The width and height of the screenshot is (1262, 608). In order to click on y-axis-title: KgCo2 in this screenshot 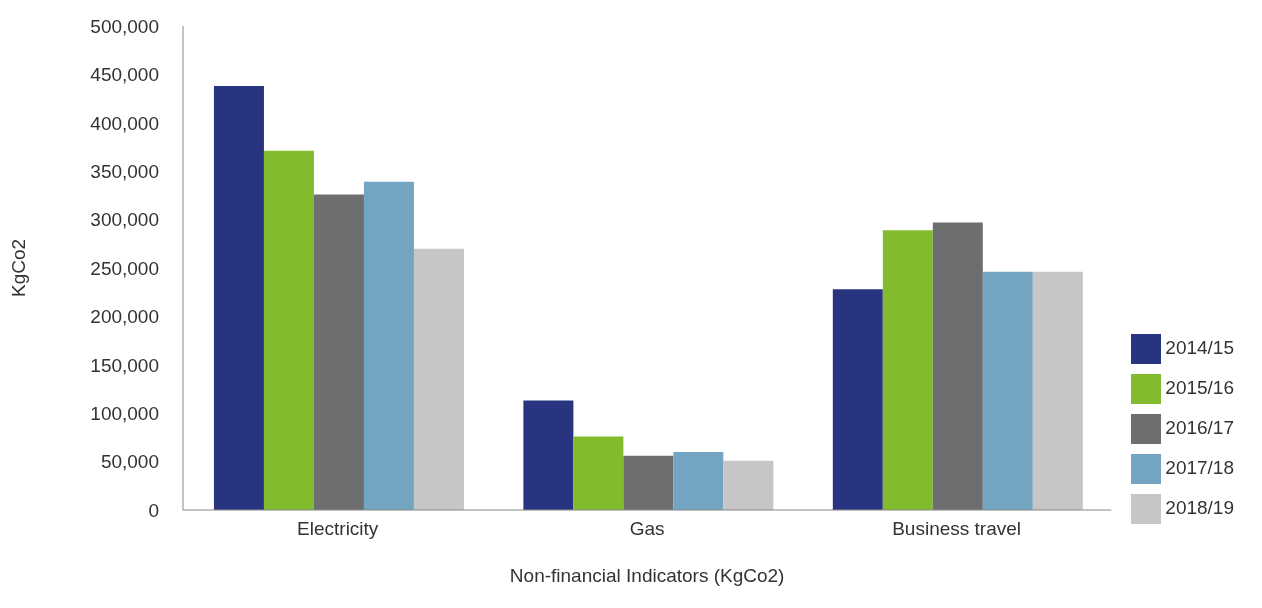, I will do `click(18, 268)`.